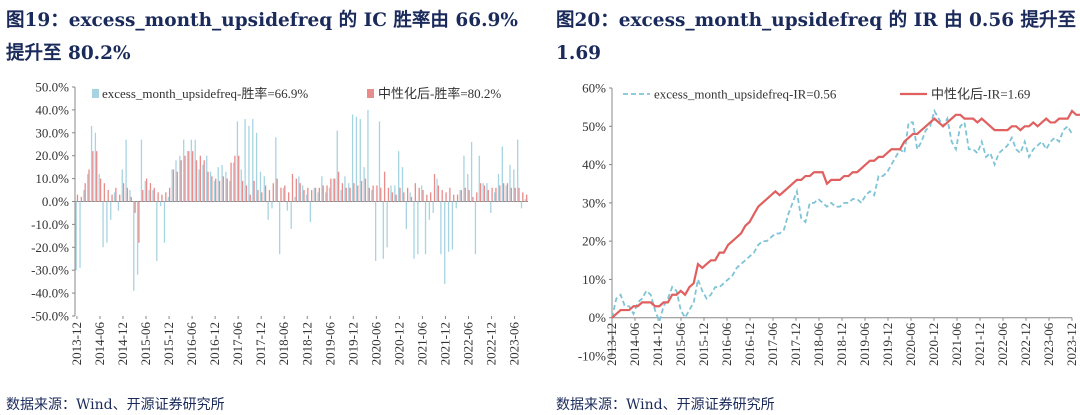 The height and width of the screenshot is (415, 1080). I want to click on x-tick-label: 2021-06, so click(421, 344).